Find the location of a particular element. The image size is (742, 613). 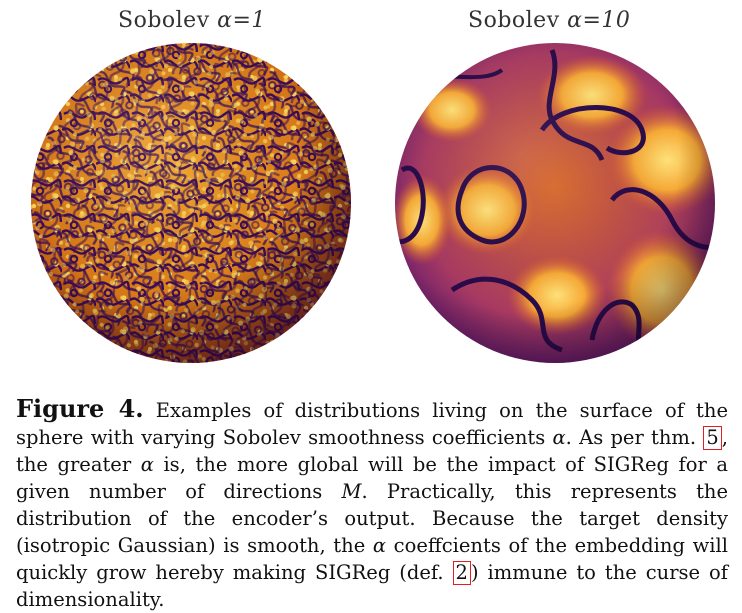

definition-reference-link: 2 is located at coordinates (461, 573).